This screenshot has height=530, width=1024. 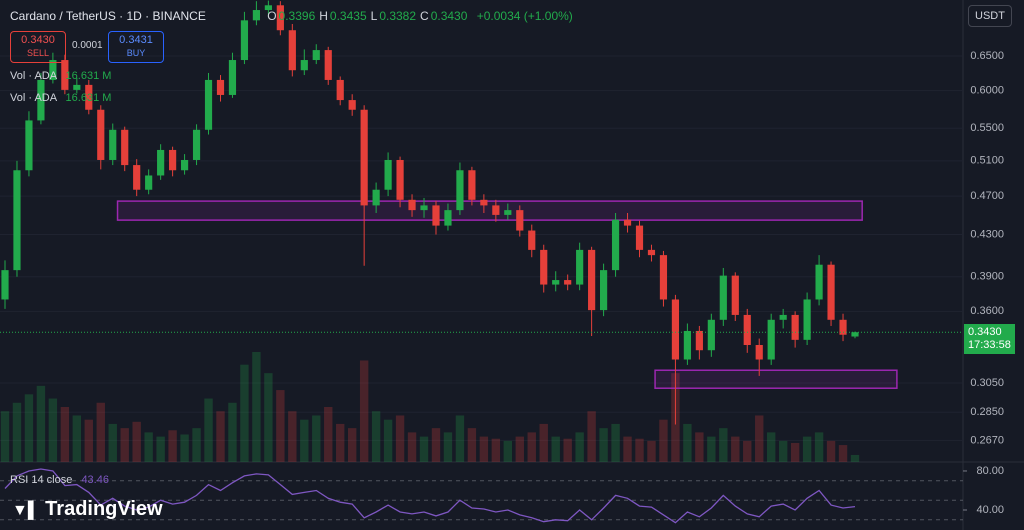 I want to click on rsi-tick-label: 40.00, so click(x=990, y=510).